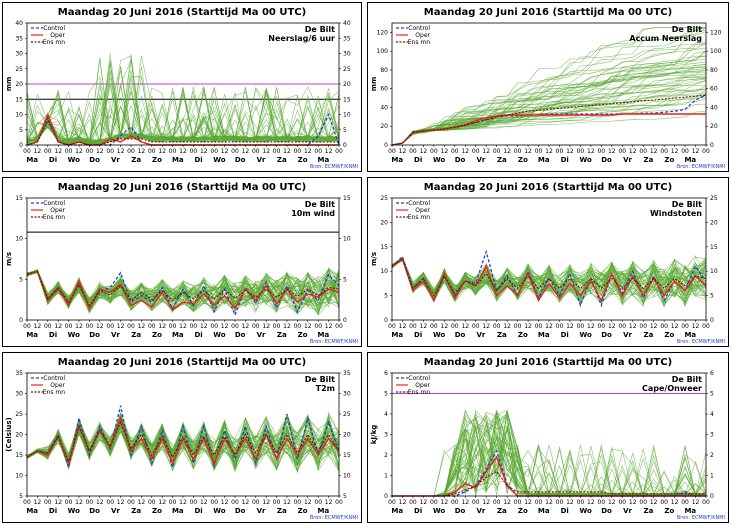 The image size is (732, 525). What do you see at coordinates (386, 145) in the screenshot?
I see `y-tick-label-left: 0` at bounding box center [386, 145].